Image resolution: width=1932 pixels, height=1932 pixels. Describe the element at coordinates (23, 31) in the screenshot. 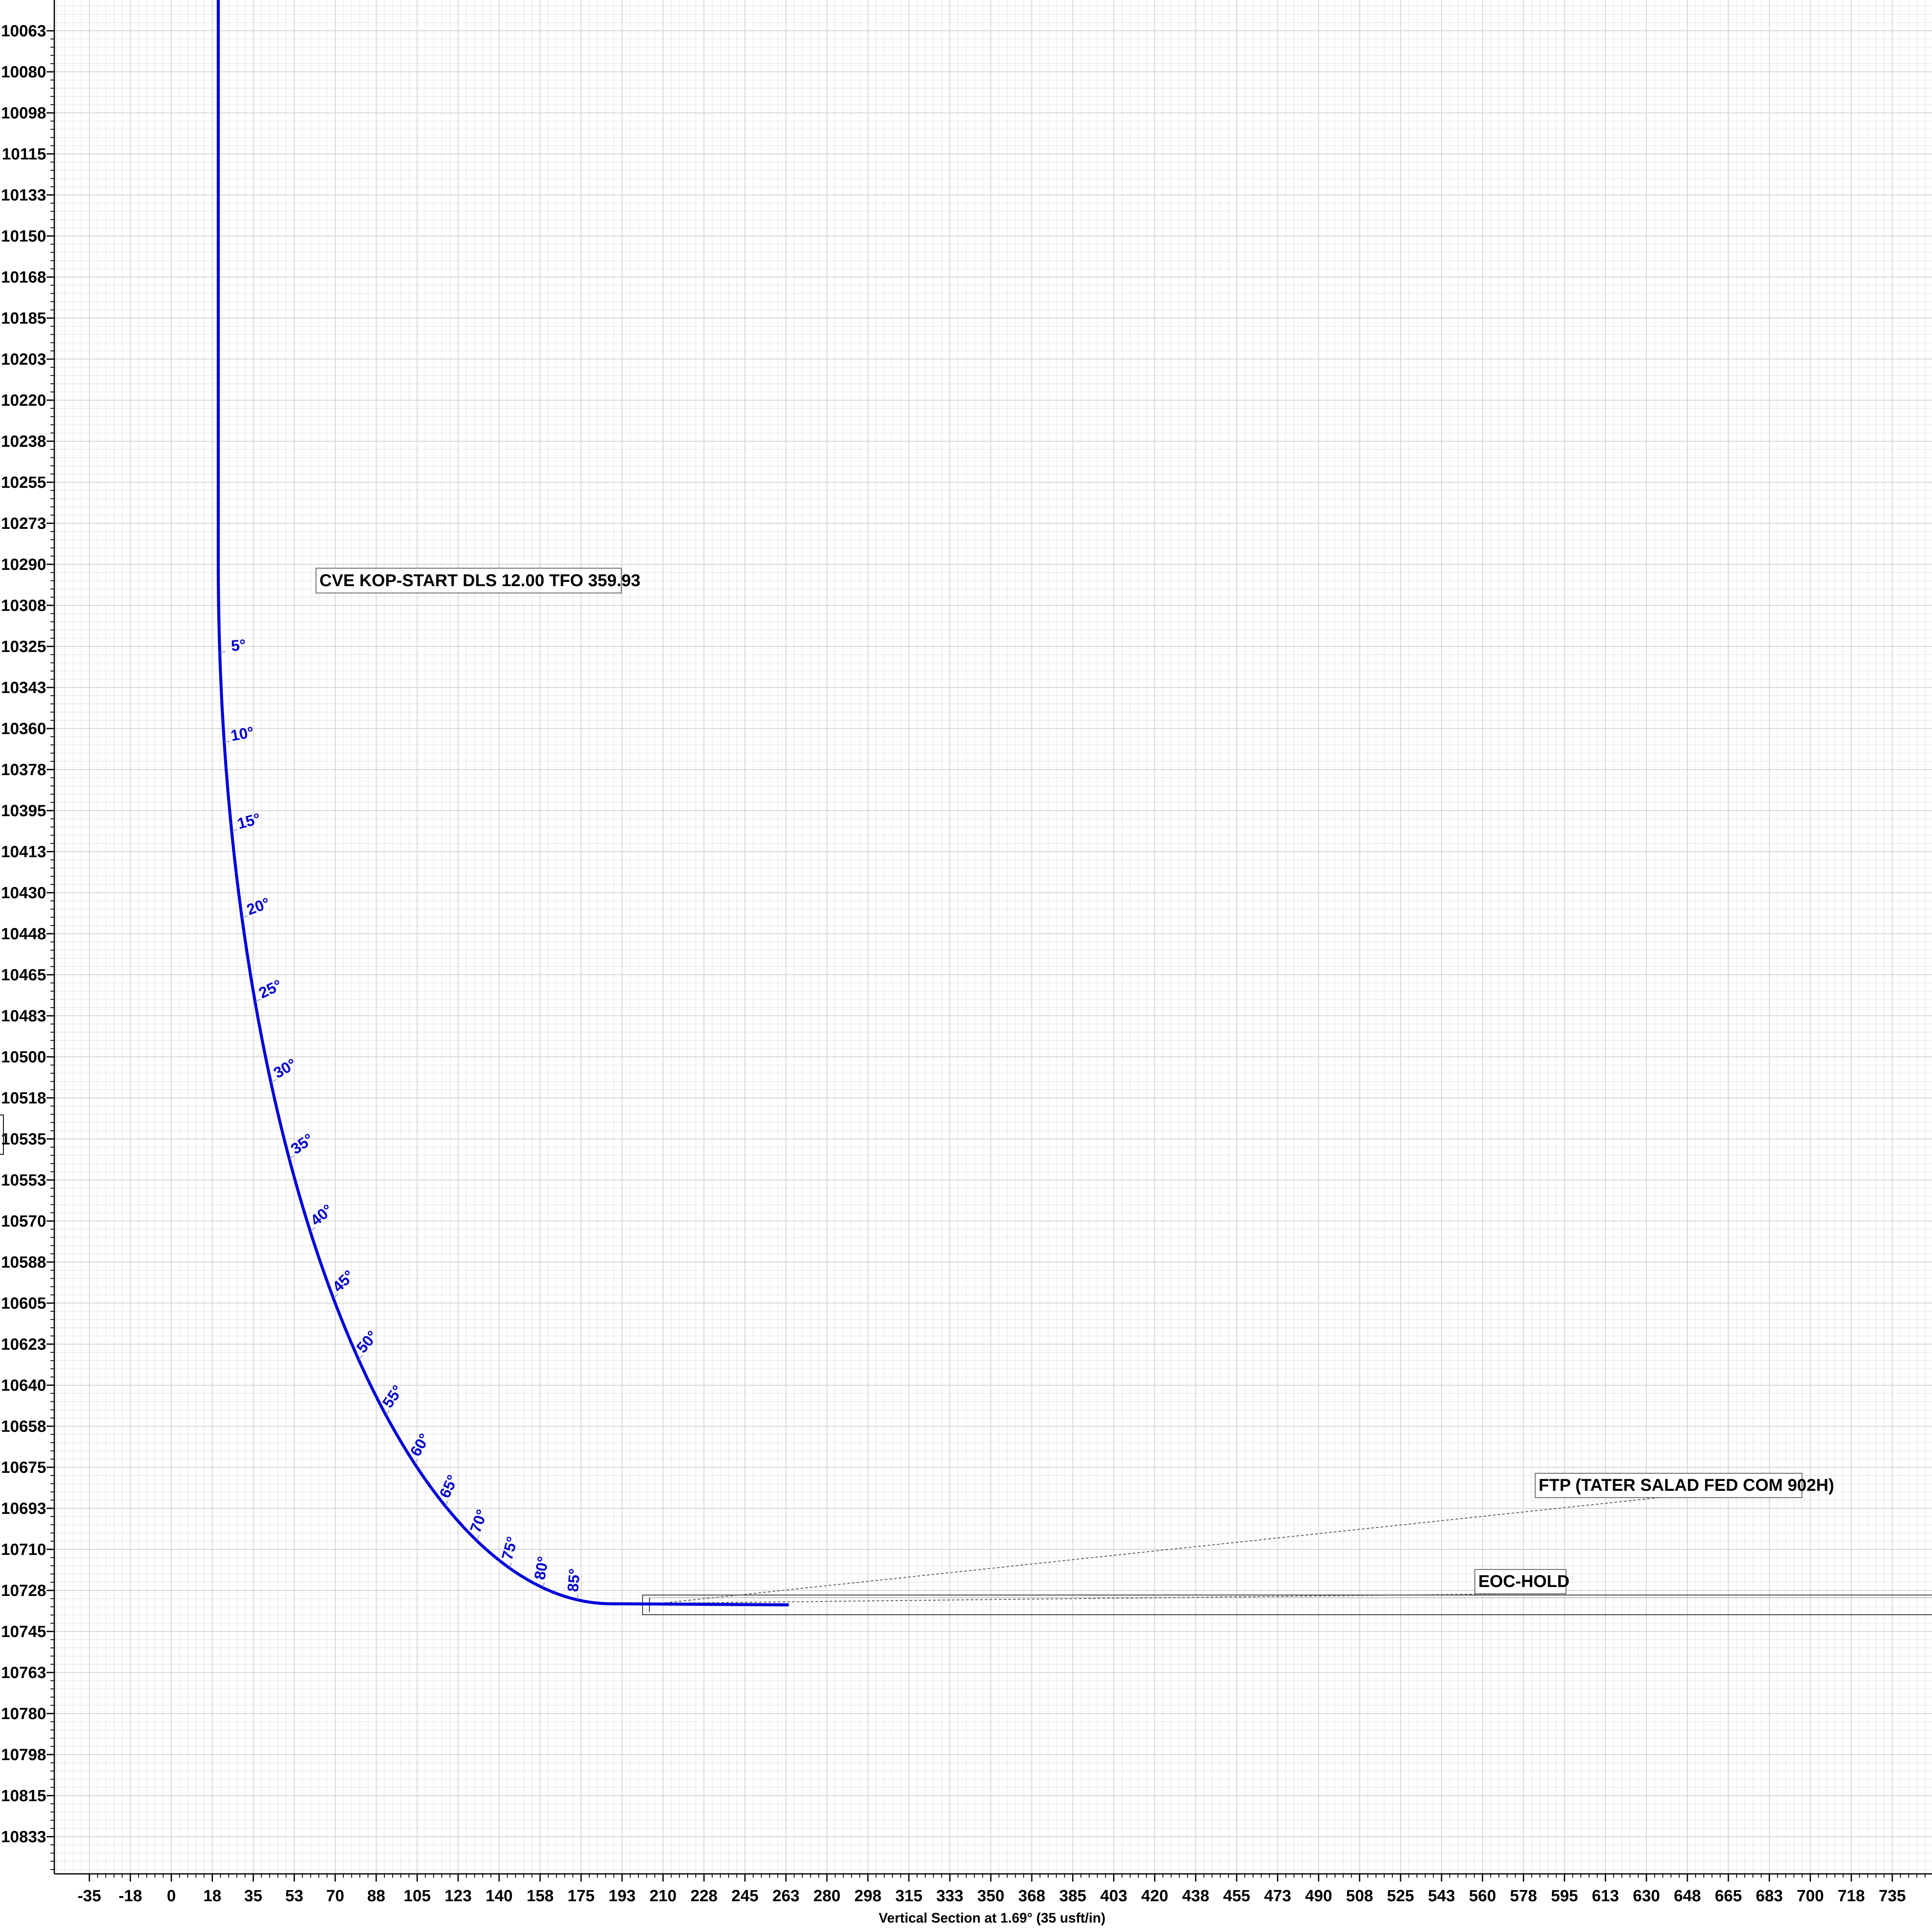

I see `y-tick-label: 10063` at that location.